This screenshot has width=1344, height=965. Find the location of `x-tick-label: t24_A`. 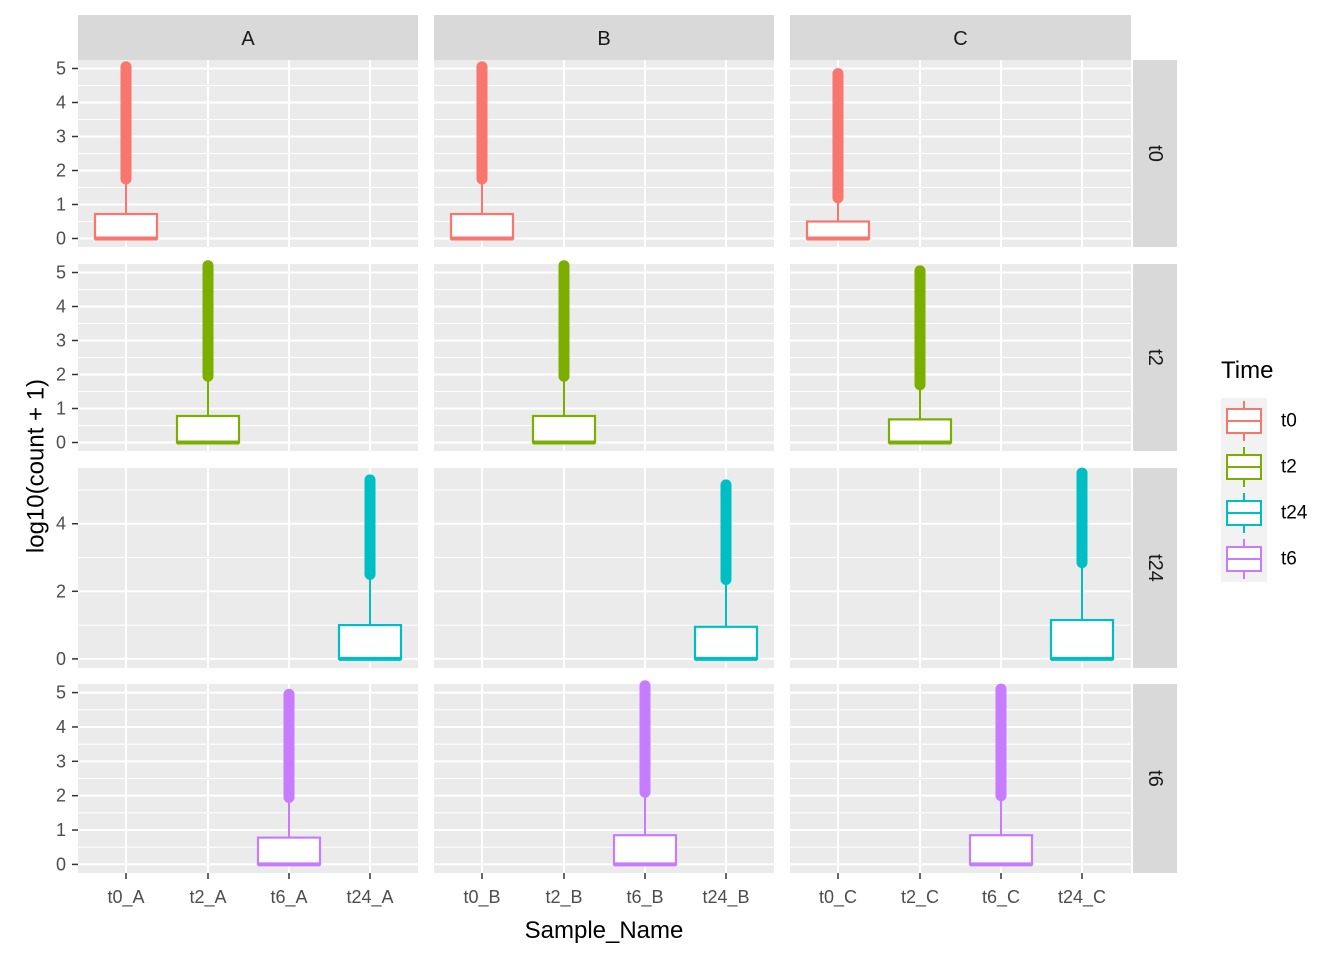

x-tick-label: t24_A is located at coordinates (369, 897).